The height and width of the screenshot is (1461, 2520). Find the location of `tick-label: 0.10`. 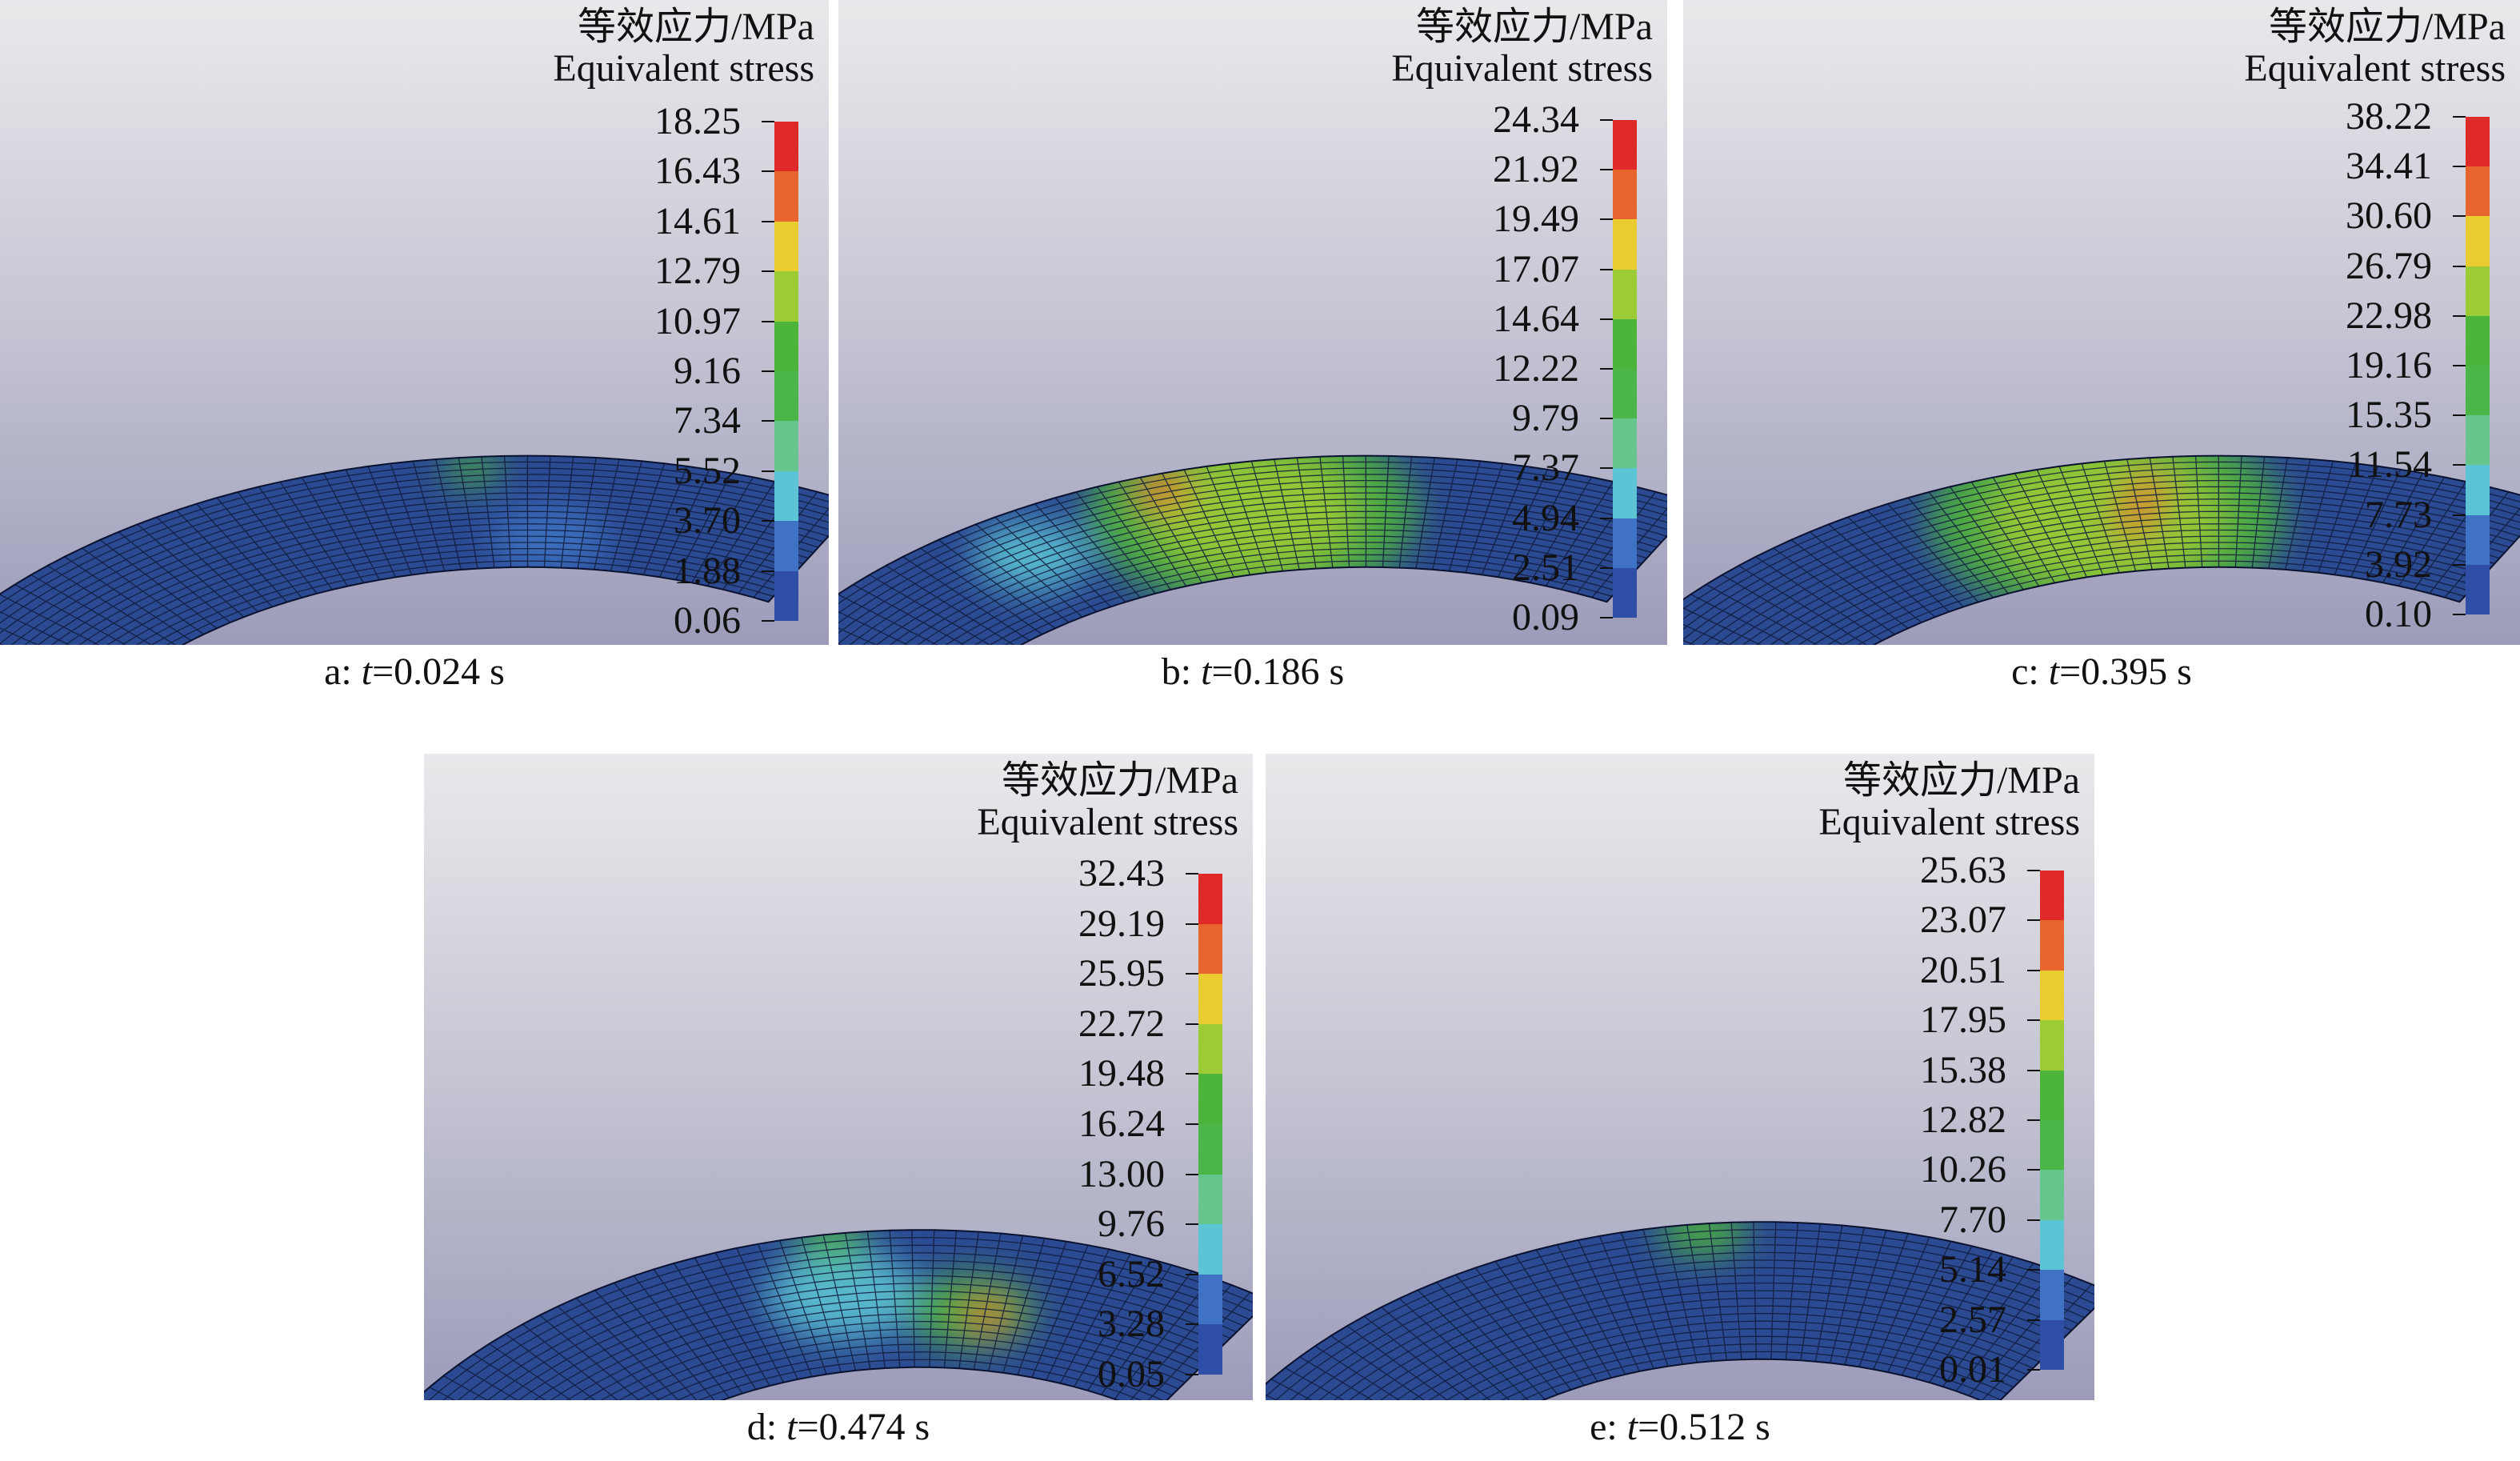

tick-label: 0.10 is located at coordinates (2398, 614).